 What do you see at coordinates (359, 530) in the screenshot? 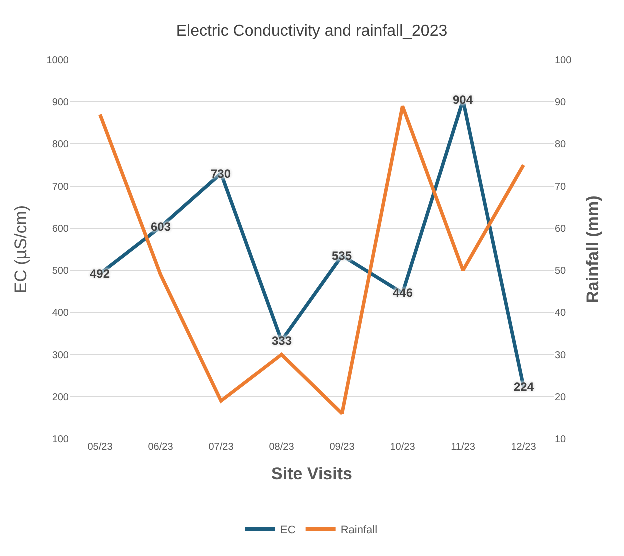
I see `legend-label: Rainfall` at bounding box center [359, 530].